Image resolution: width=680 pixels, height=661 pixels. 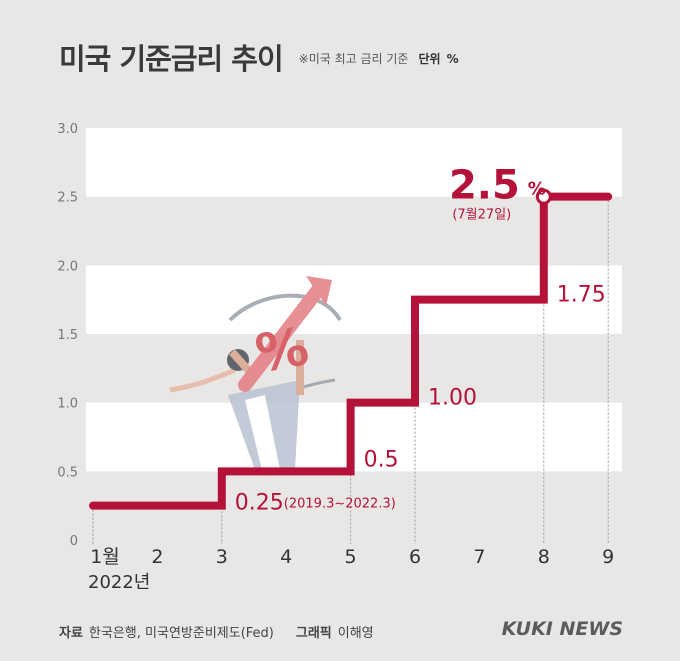 I want to click on peak-marker, so click(x=543, y=196).